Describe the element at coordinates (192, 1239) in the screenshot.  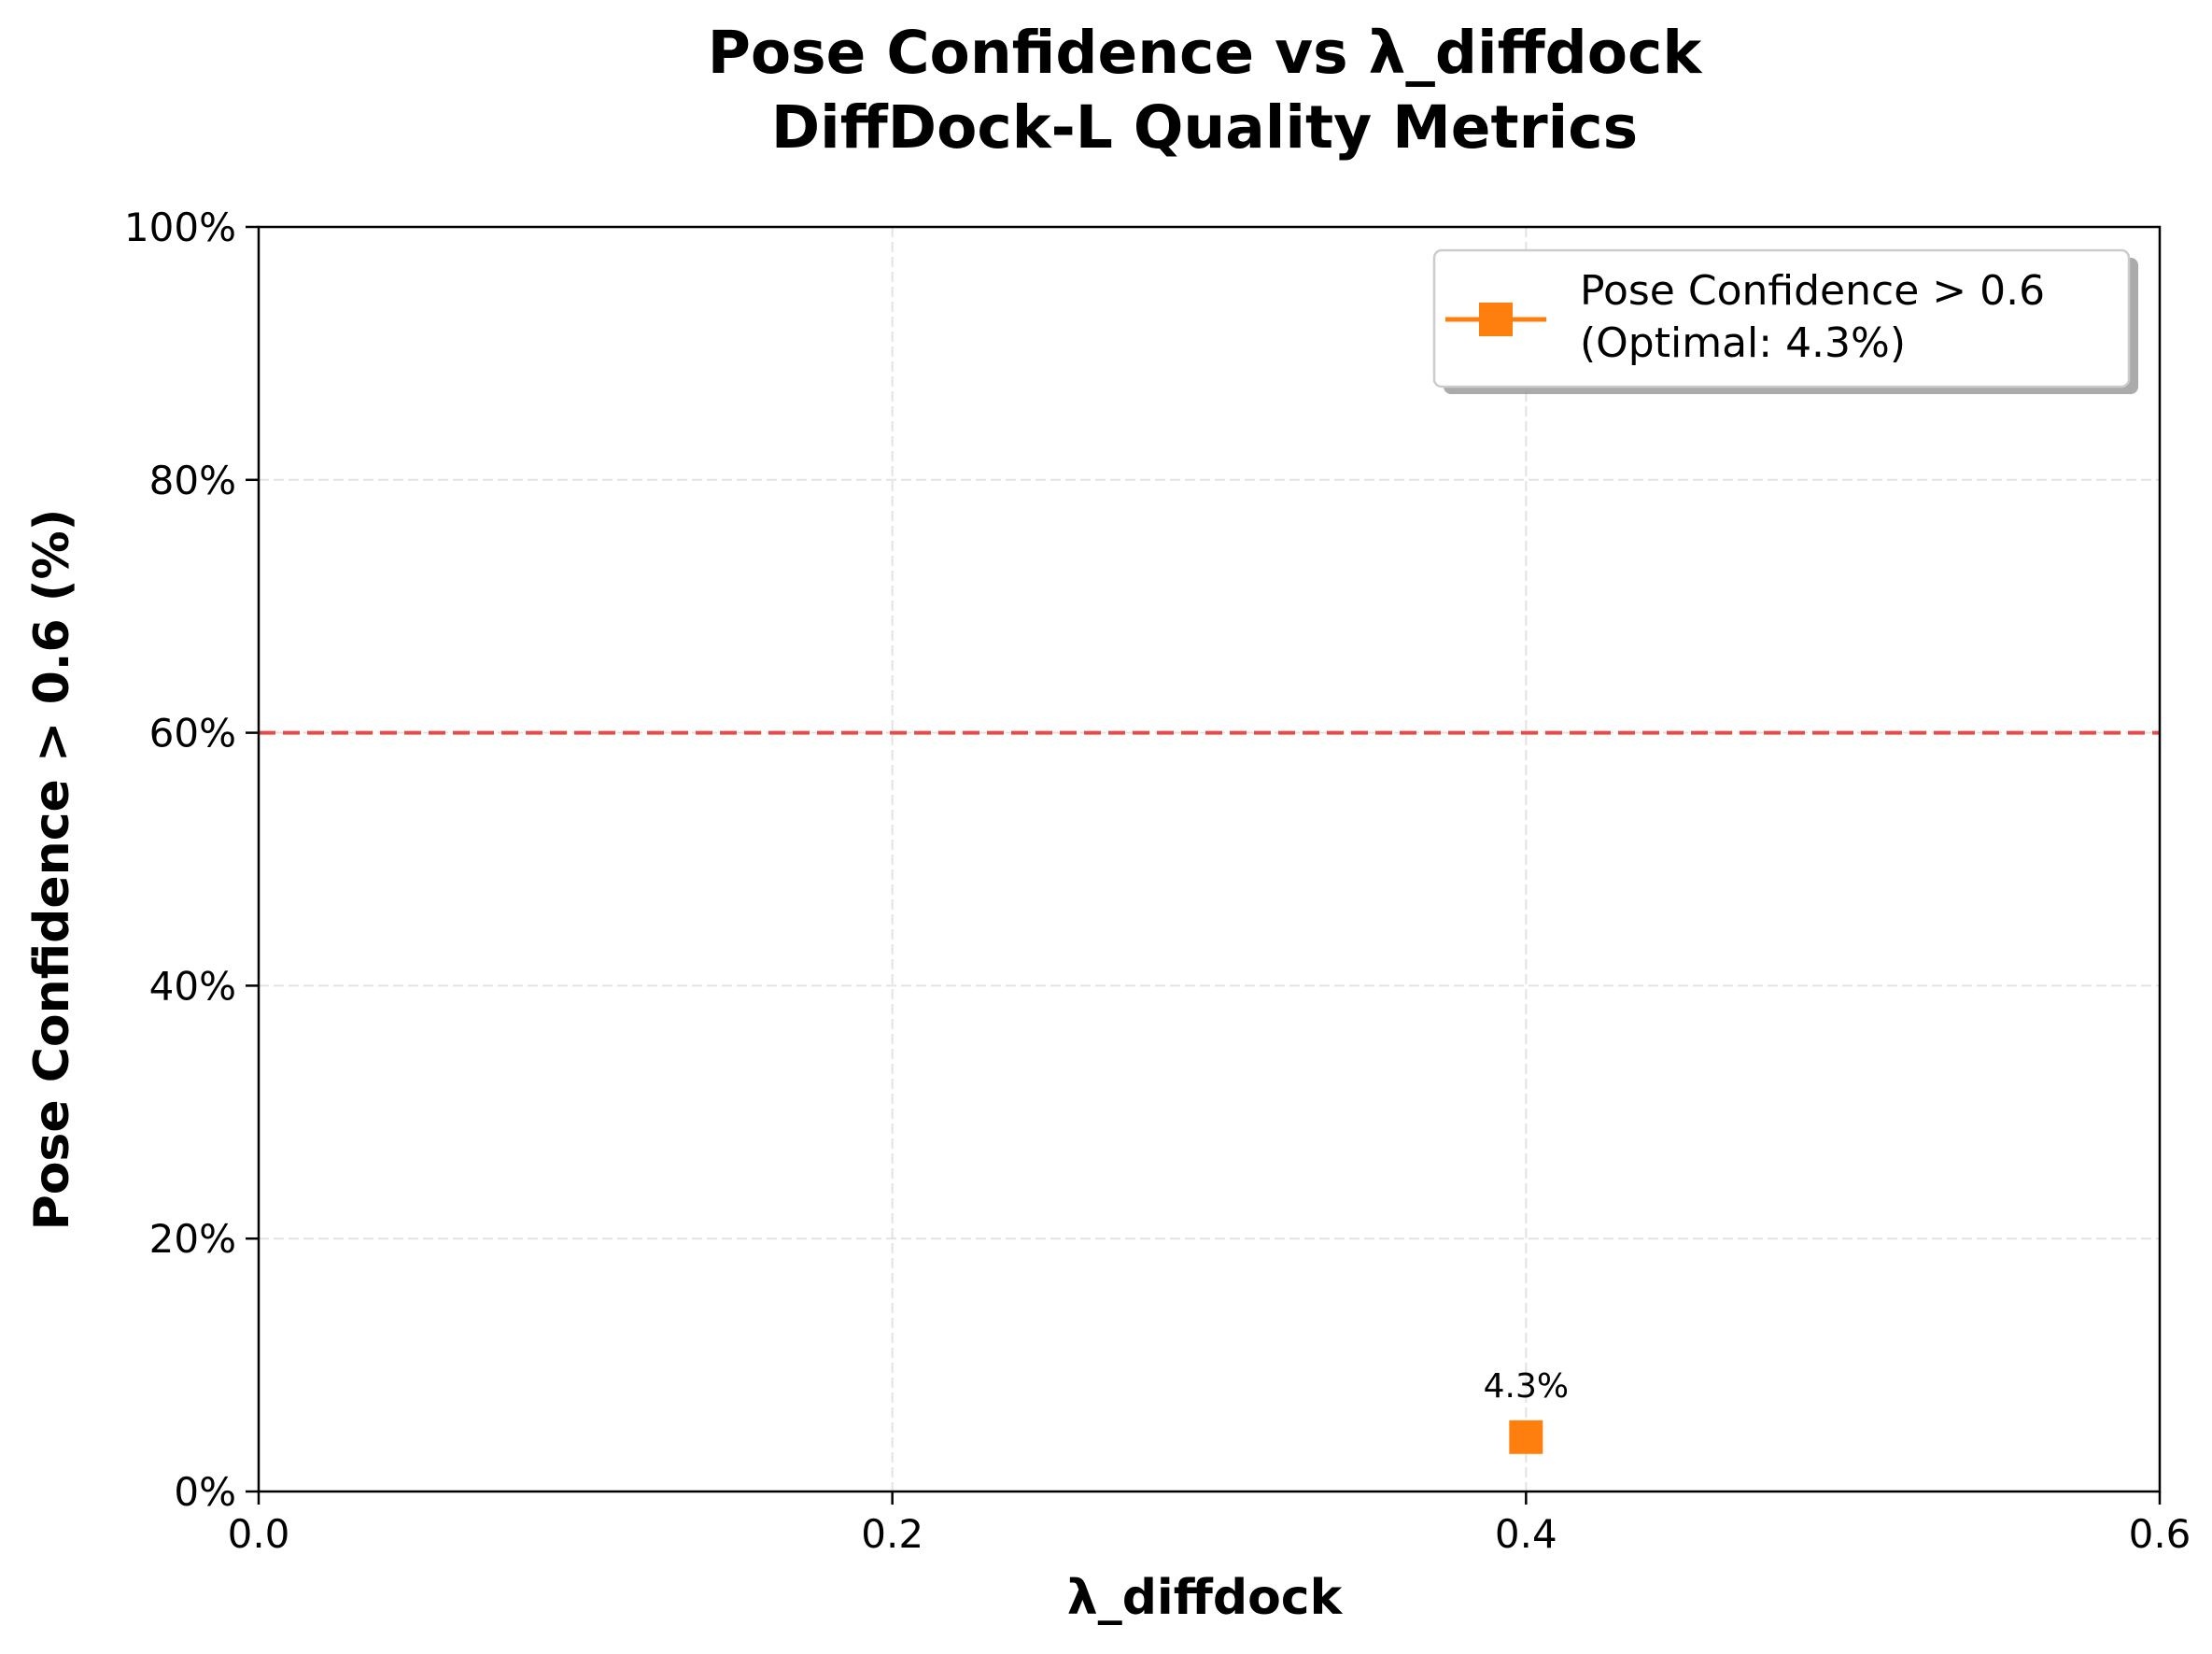
I see `y-tick-label: 20%` at that location.